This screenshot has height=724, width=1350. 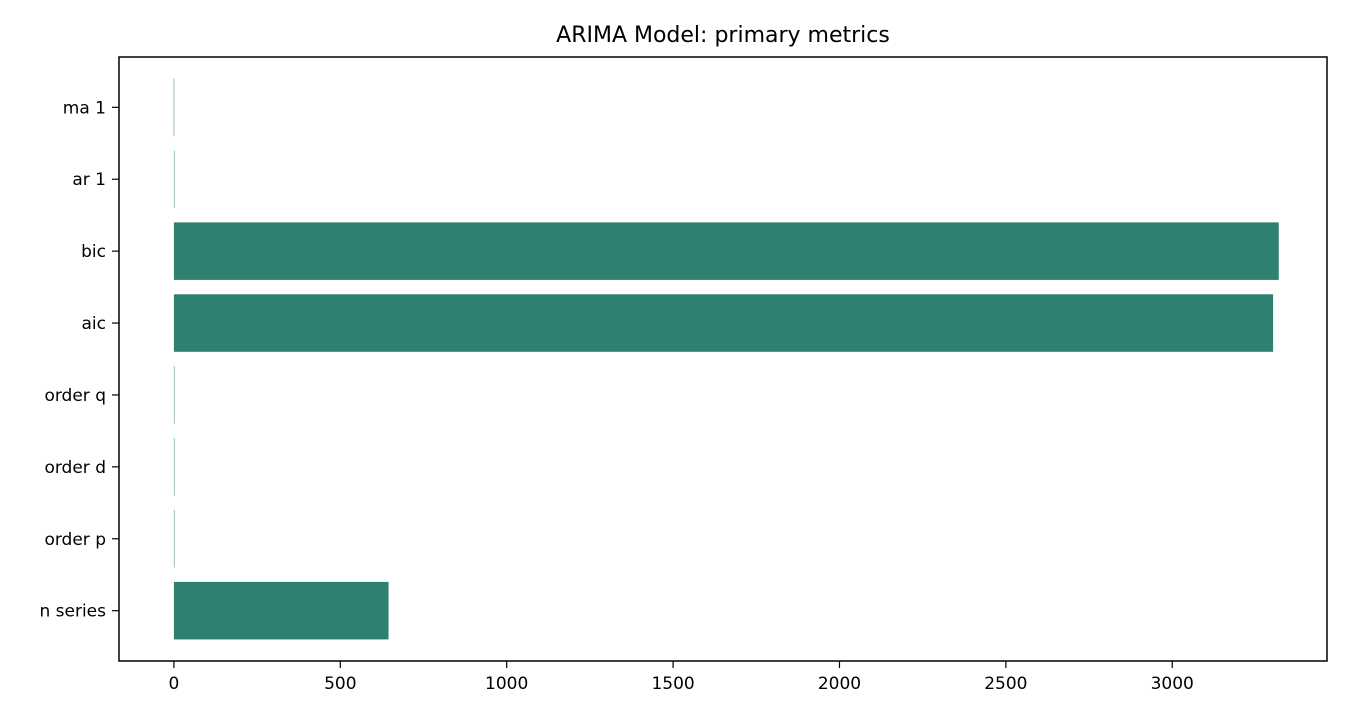 I want to click on bar-aic, so click(x=723, y=323).